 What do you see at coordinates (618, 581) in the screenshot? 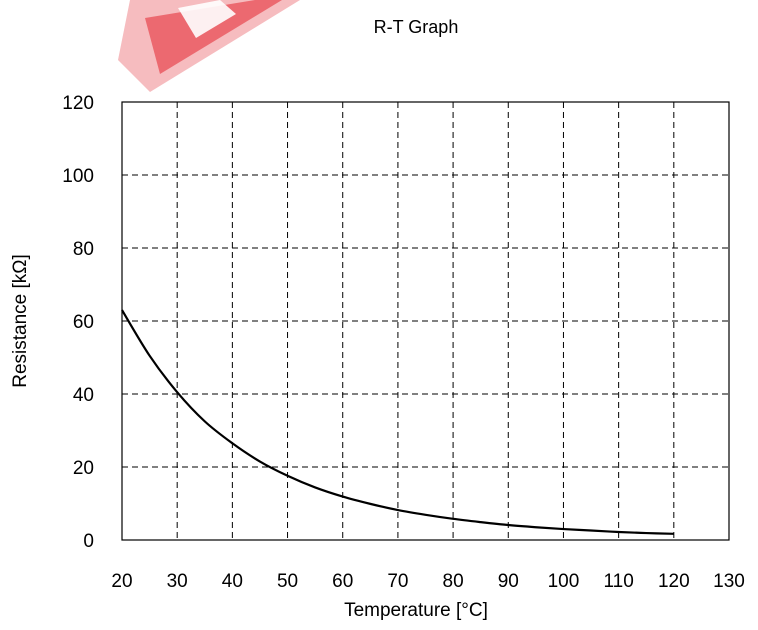
I see `x-tick-label: 110` at bounding box center [618, 581].